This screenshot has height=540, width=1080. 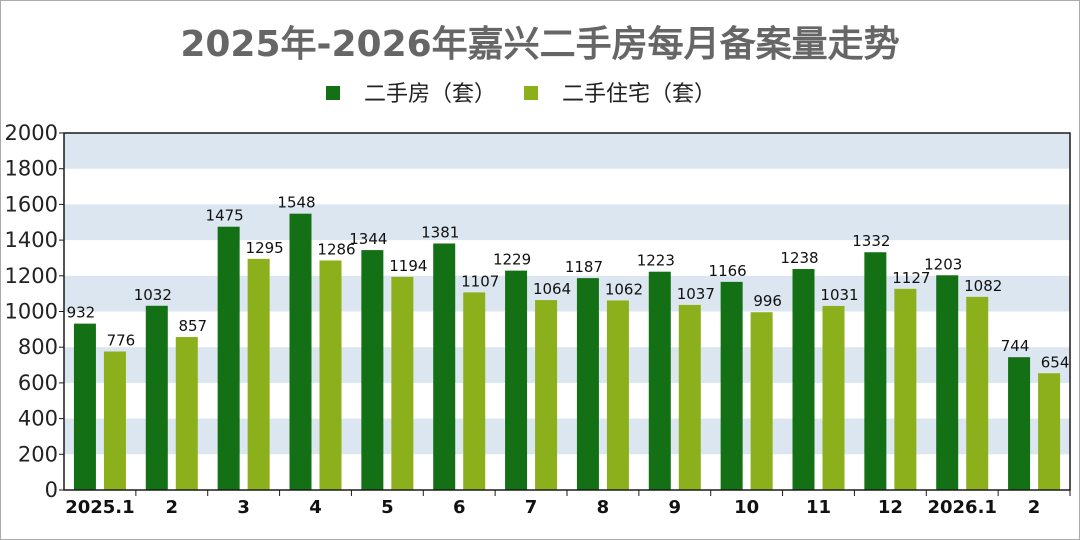 I want to click on data-label-series-2: 1194, so click(x=408, y=266).